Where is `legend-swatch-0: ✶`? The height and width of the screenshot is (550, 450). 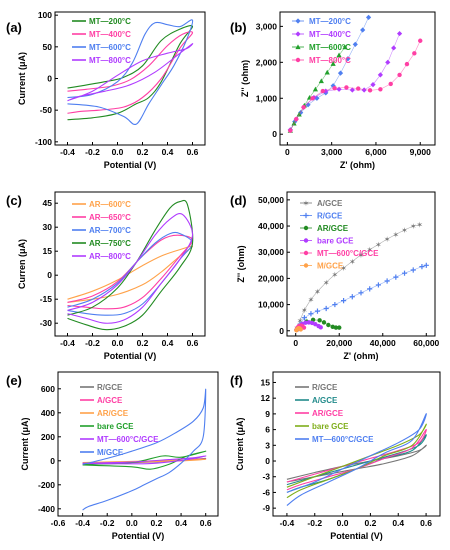 legend-swatch-0: ✶ is located at coordinates (306, 203).